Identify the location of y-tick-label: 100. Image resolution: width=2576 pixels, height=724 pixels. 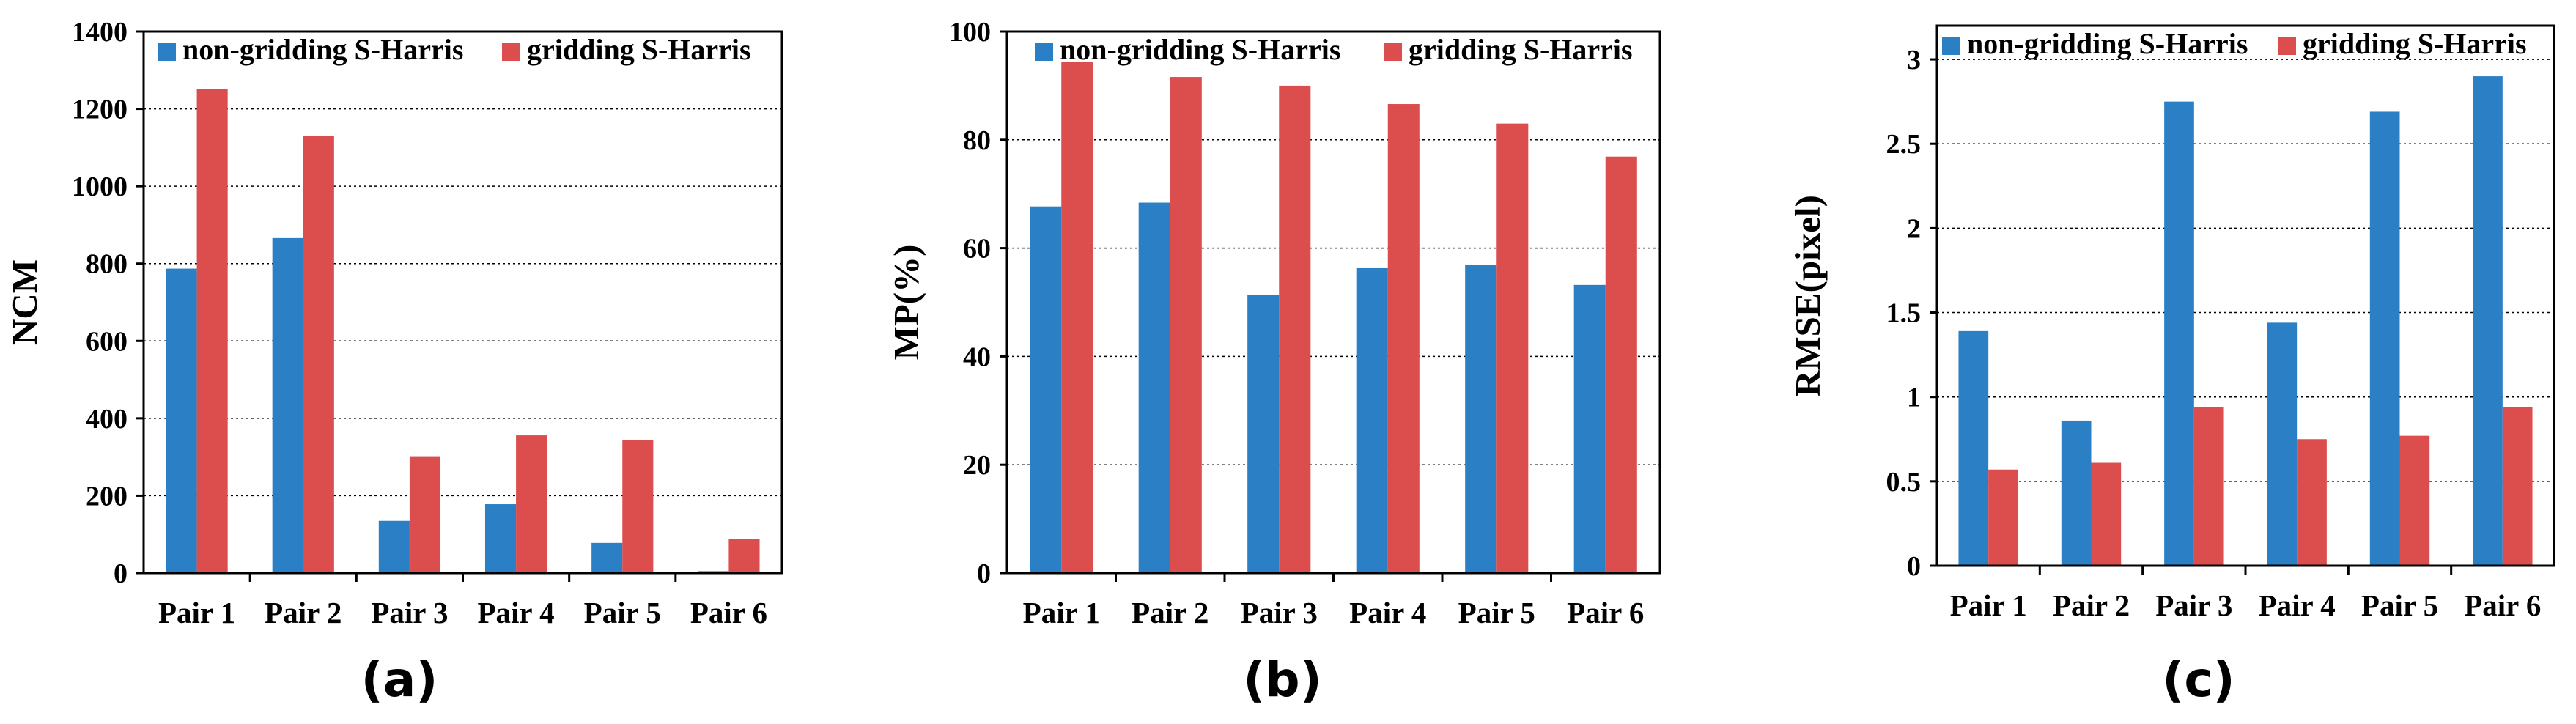
(970, 32).